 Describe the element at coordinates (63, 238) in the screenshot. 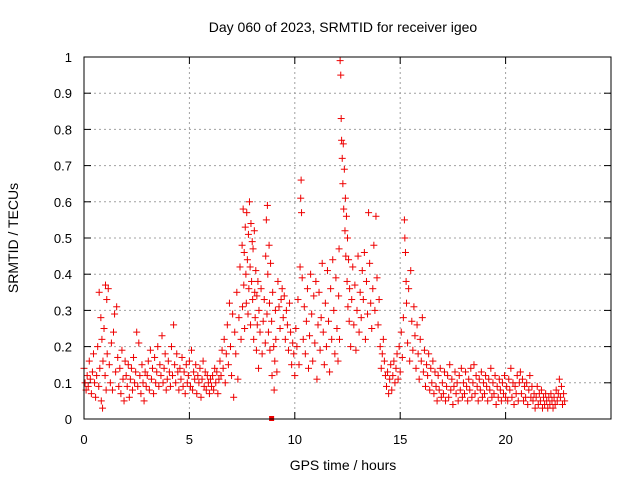

I see `y-tick-label: 0.5` at that location.